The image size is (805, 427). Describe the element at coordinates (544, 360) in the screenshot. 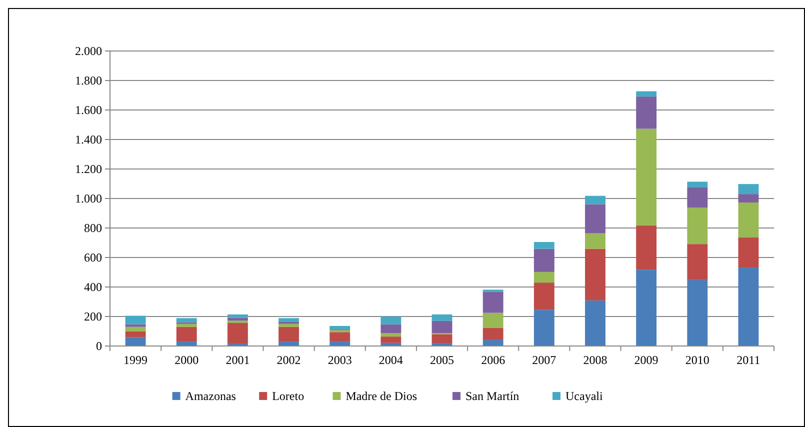

I see `x-tick-label: 2007` at that location.